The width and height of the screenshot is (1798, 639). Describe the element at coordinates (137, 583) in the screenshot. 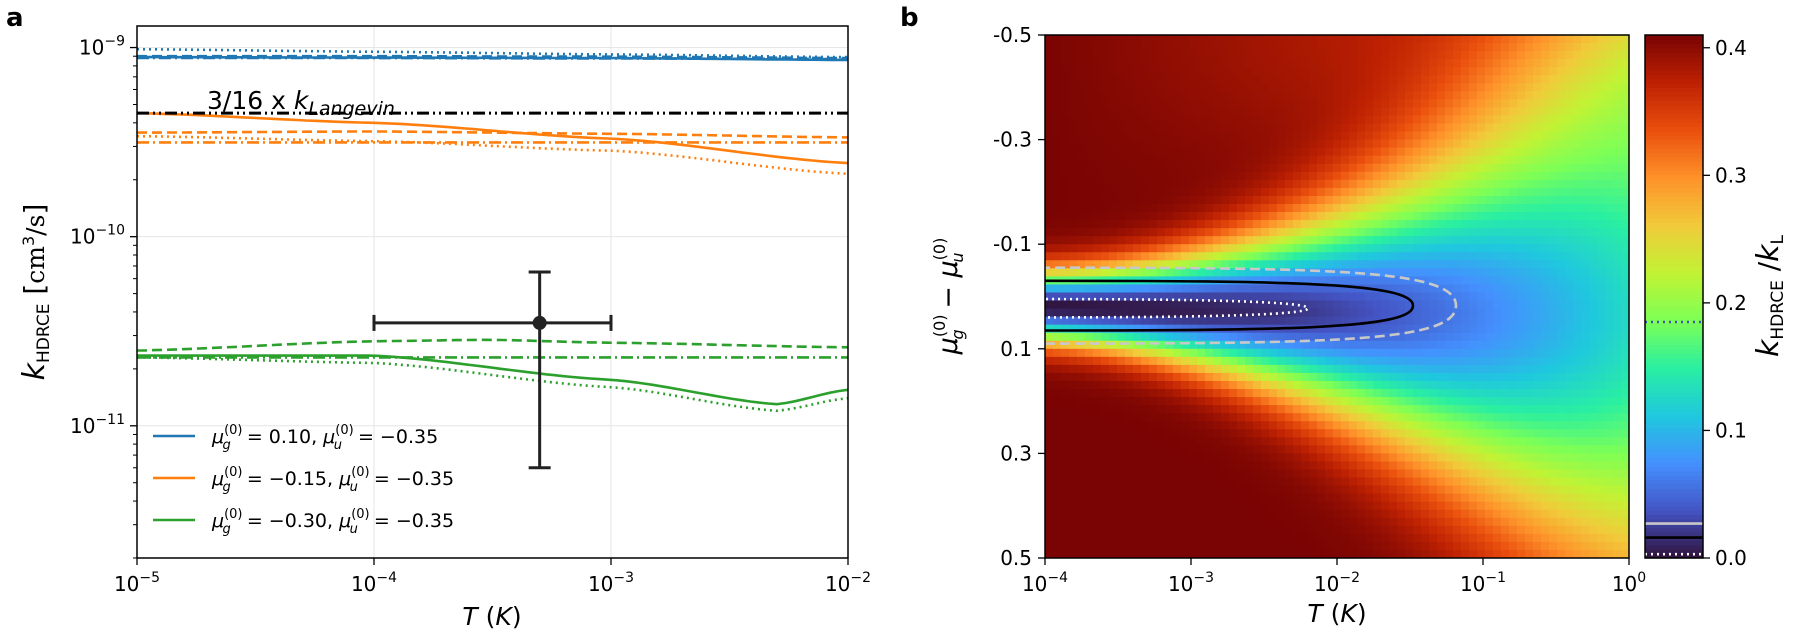

I see `x-tick-label-a: 10⁻⁵` at that location.